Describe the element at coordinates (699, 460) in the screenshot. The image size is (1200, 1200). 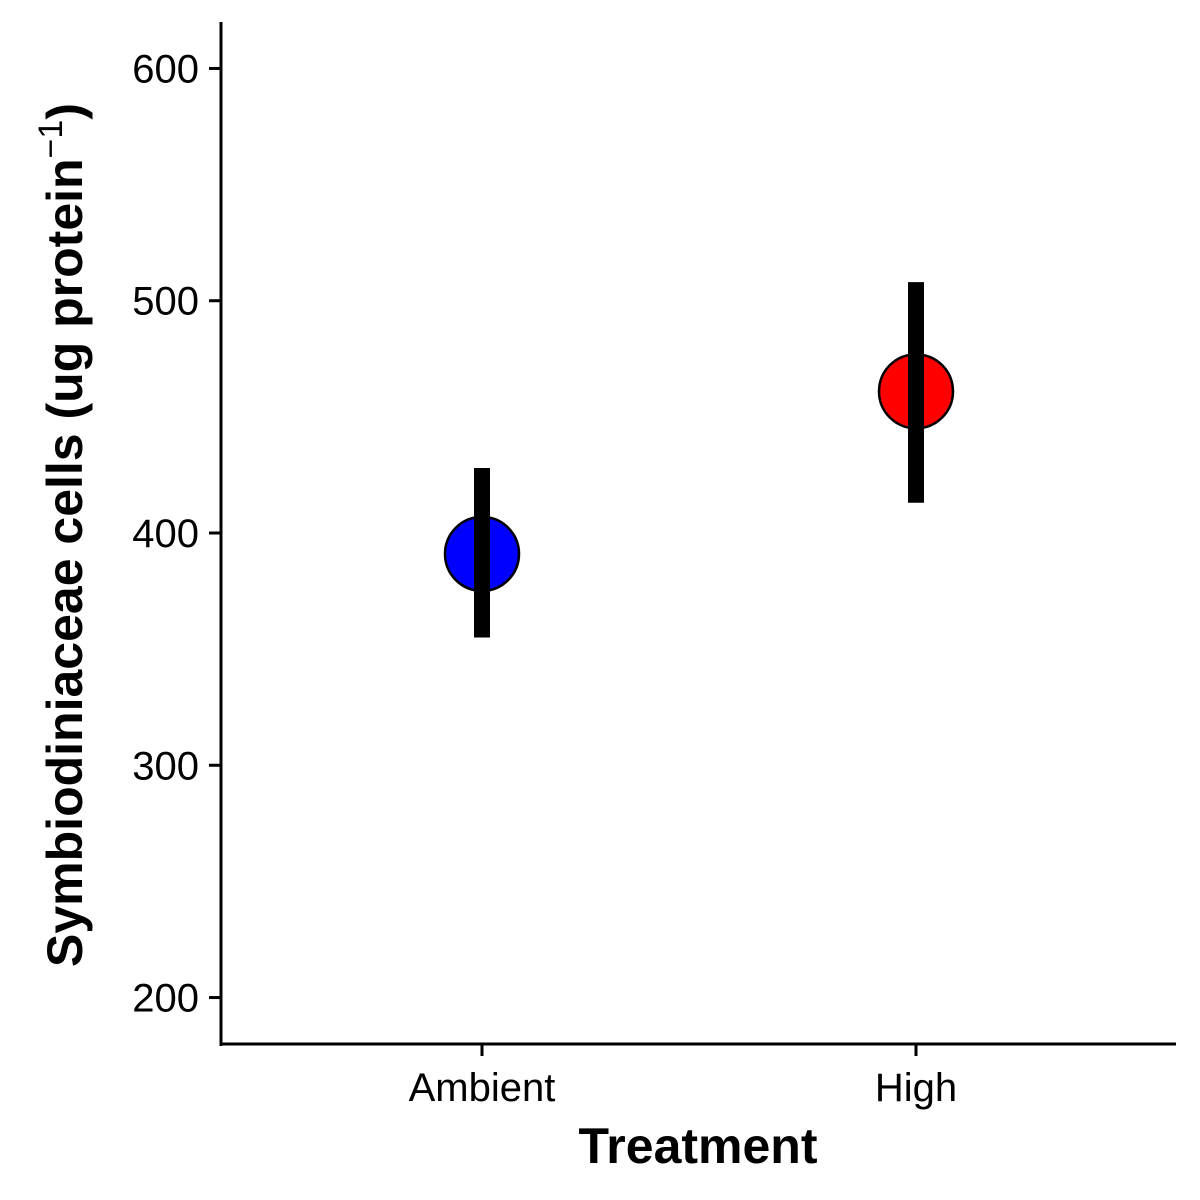
I see `plot-marks` at that location.